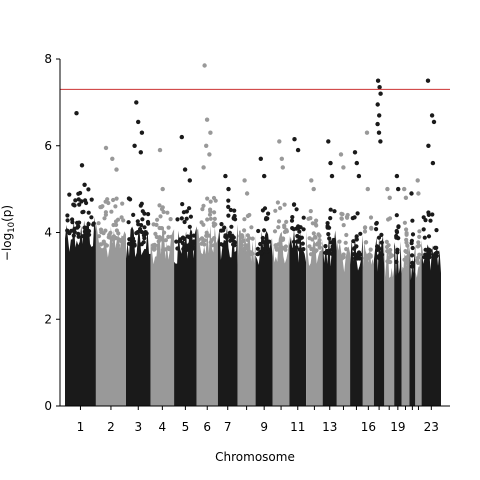  Describe the element at coordinates (48, 406) in the screenshot. I see `y-tick-label: 0` at that location.